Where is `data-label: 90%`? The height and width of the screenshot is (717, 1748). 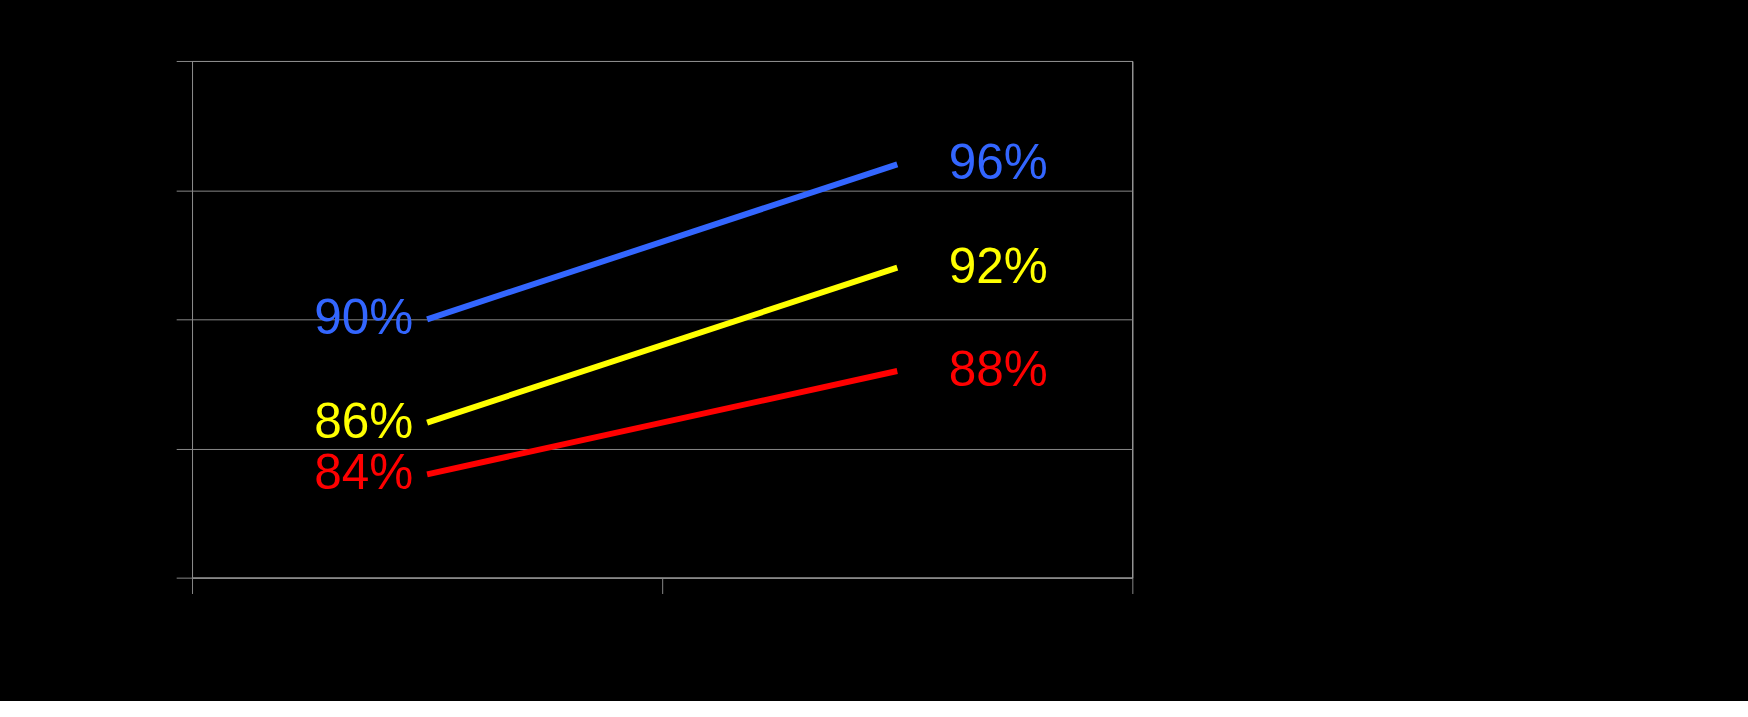
data-label: 90% is located at coordinates (364, 317).